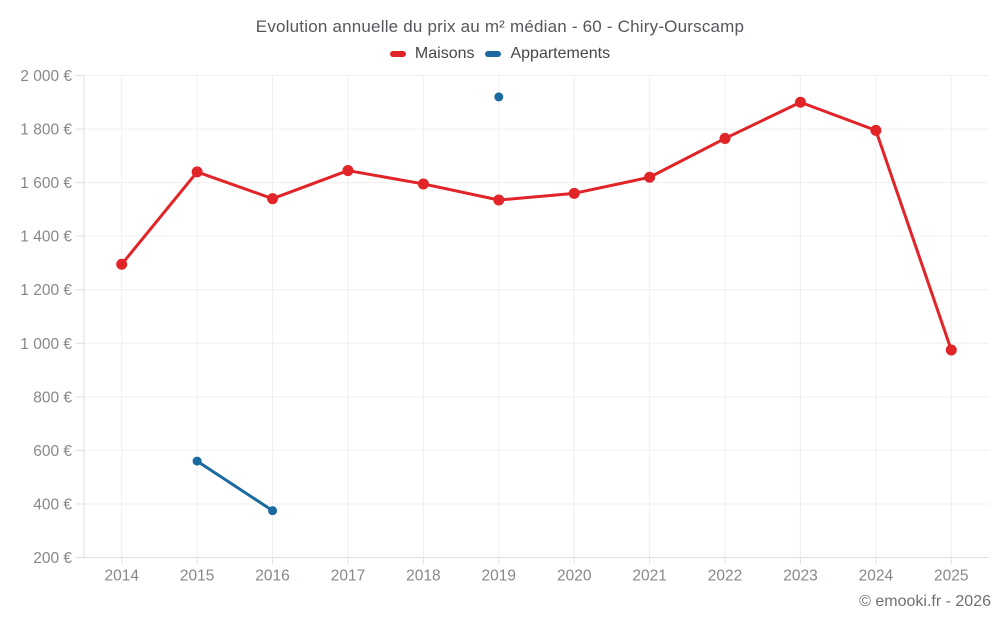  Describe the element at coordinates (925, 601) in the screenshot. I see `copyright-text: © emooki.fr - 2026` at that location.